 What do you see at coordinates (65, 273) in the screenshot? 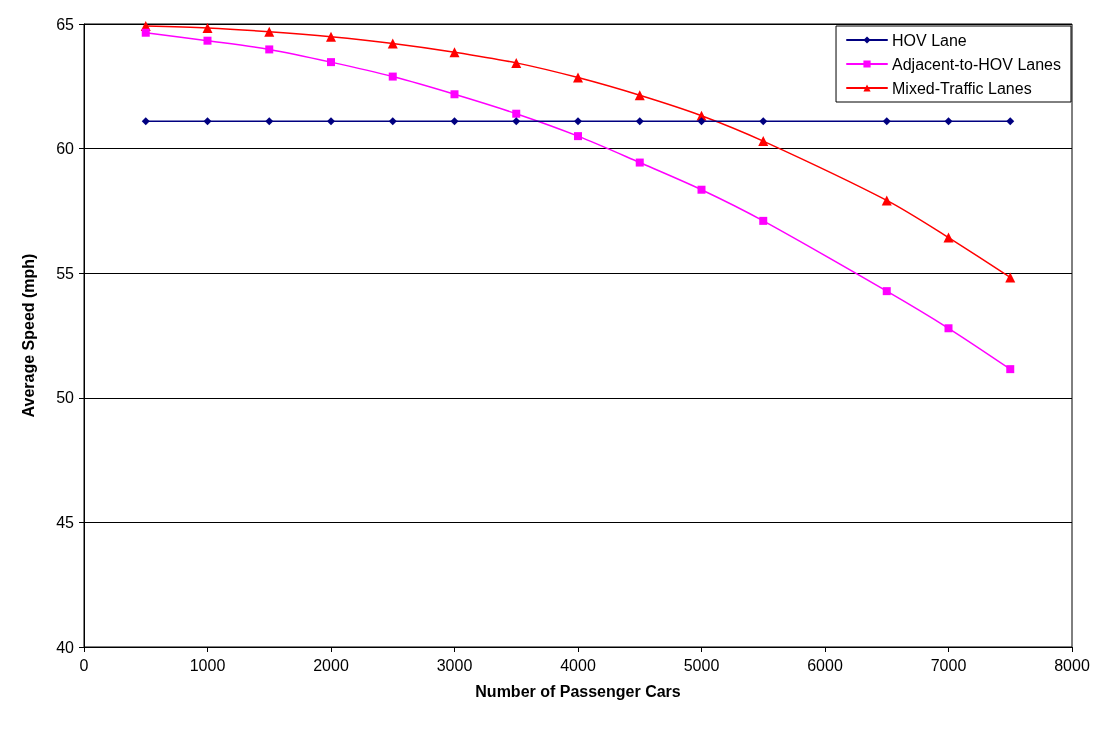
I see `y-tick-label: 55` at bounding box center [65, 273].